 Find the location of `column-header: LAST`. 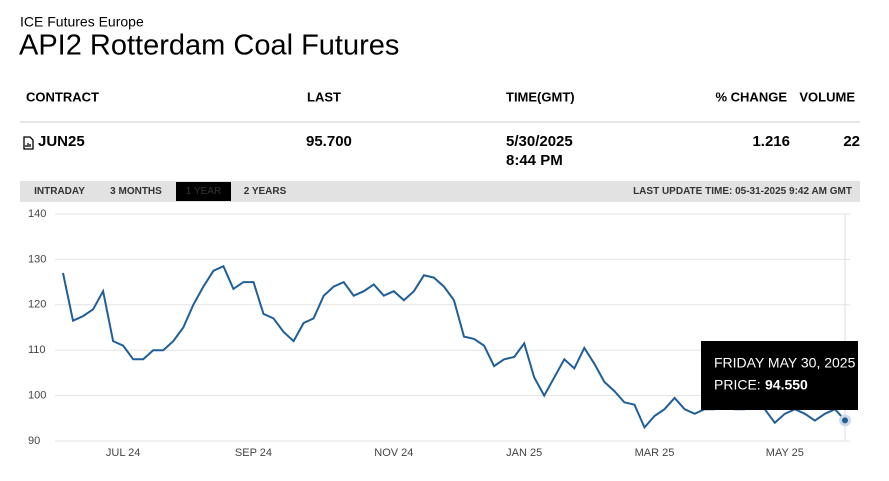

column-header: LAST is located at coordinates (324, 96).